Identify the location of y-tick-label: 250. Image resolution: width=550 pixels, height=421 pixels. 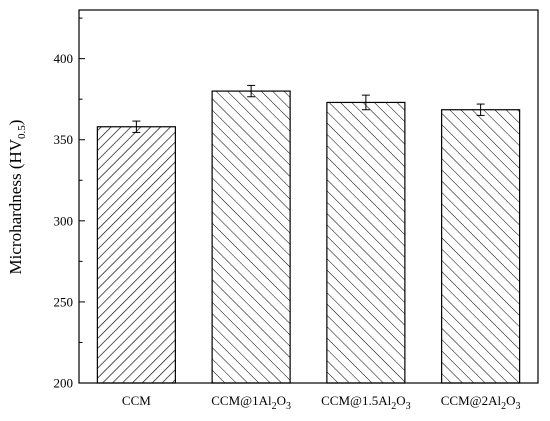
(64, 301).